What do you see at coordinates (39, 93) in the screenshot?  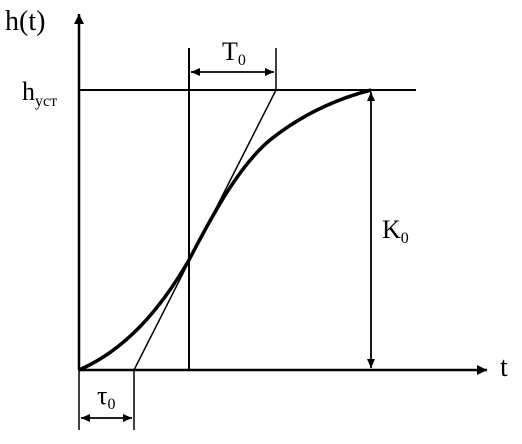 I see `h-level-label: hуст` at bounding box center [39, 93].